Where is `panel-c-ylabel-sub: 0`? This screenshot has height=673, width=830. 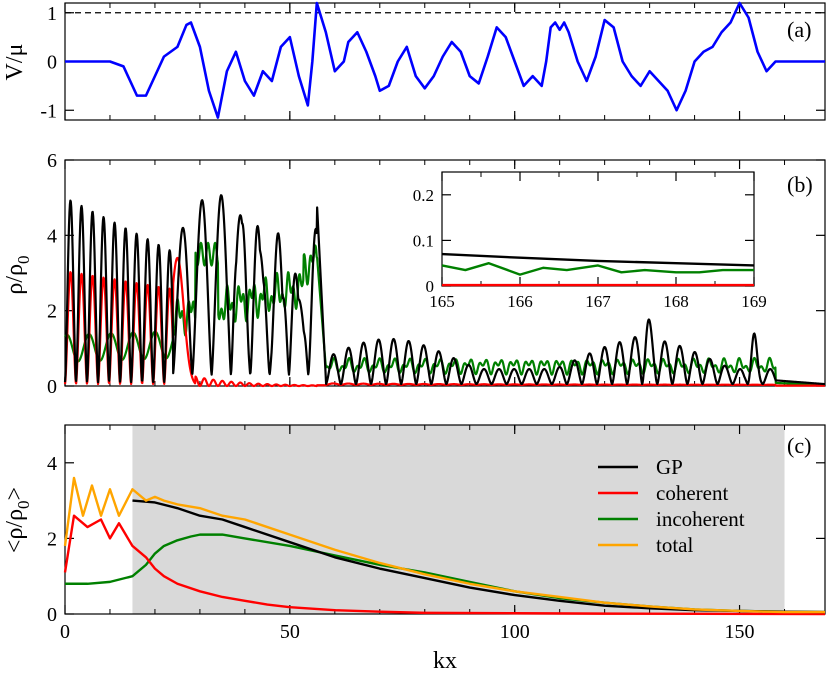
panel-c-ylabel-sub: 0 is located at coordinates (23, 504).